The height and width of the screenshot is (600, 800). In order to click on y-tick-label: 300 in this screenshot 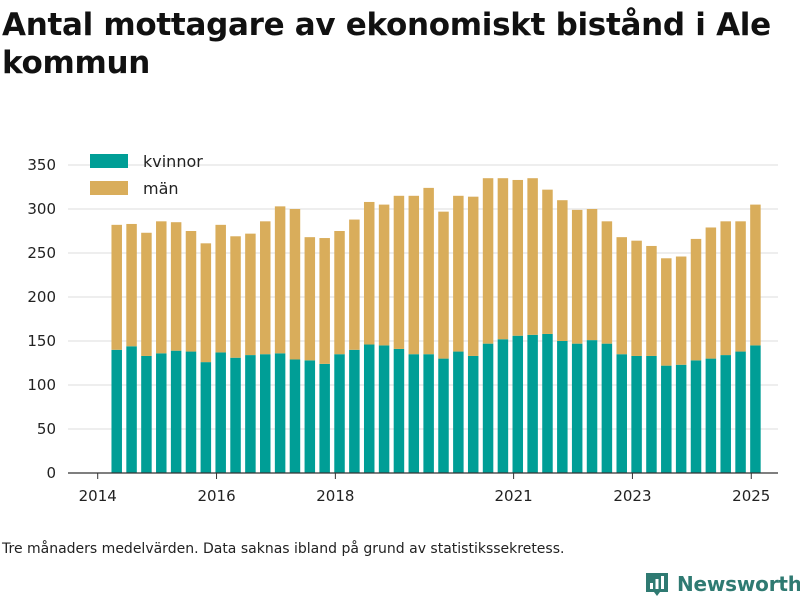, I will do `click(41, 209)`.